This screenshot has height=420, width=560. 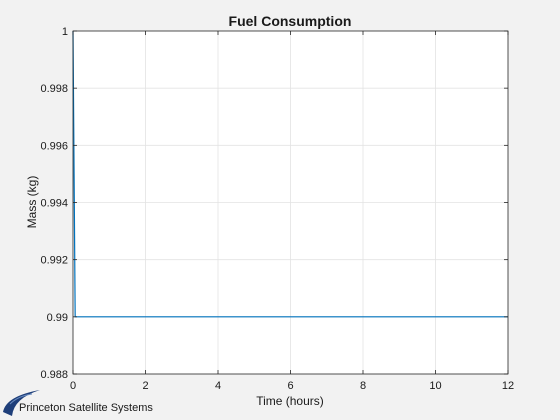 What do you see at coordinates (54, 146) in the screenshot?
I see `y-tick-label: 0.996` at bounding box center [54, 146].